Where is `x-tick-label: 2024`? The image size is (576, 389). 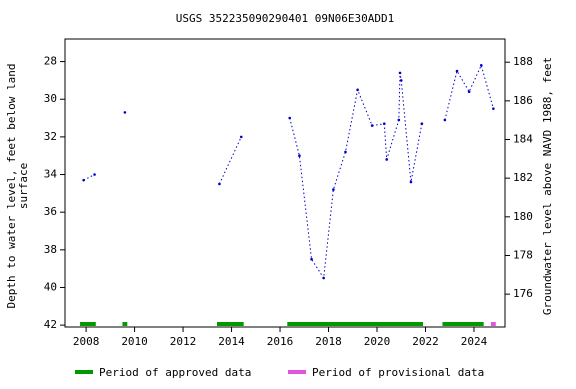 x-tick-label: 2024 is located at coordinates (474, 341).